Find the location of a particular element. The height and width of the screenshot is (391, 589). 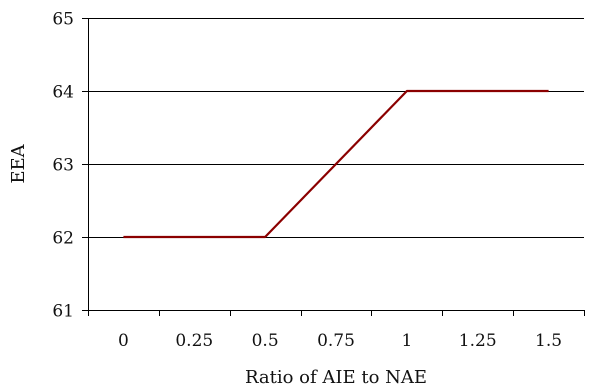

x-tick-label: 0.75 is located at coordinates (336, 341).